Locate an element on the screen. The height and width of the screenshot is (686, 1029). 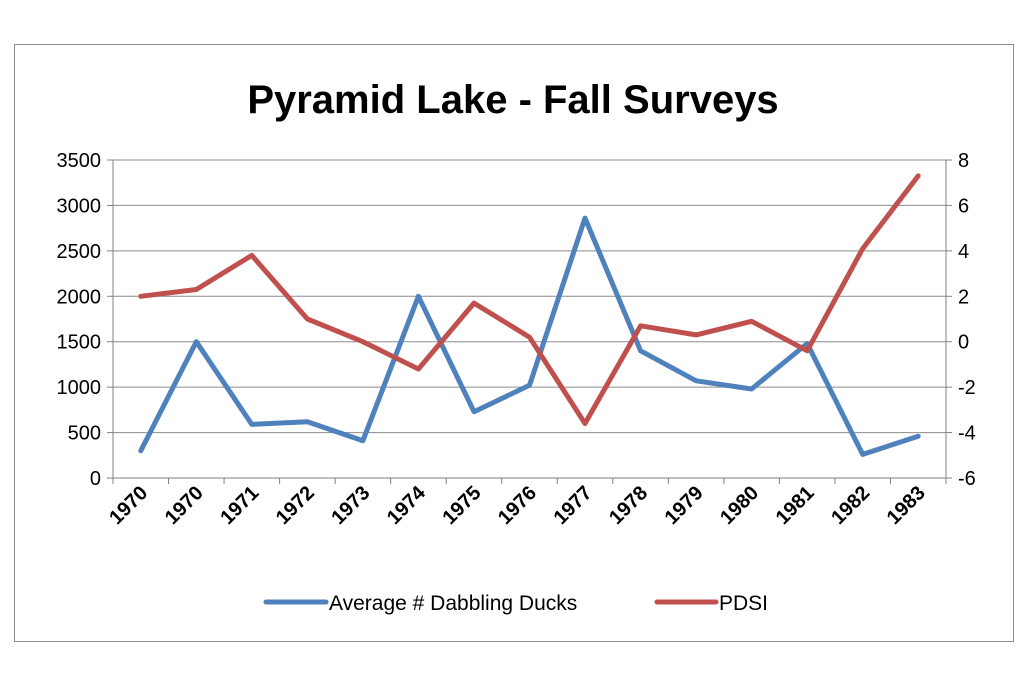
left-axis-tick-label: 2500 is located at coordinates (79, 252).